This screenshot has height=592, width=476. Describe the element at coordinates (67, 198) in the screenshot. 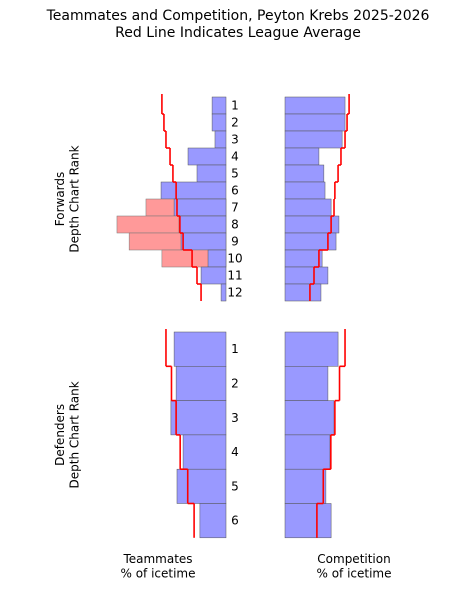

I see `y-axis-label: ForwardsDepth Chart Rank` at that location.